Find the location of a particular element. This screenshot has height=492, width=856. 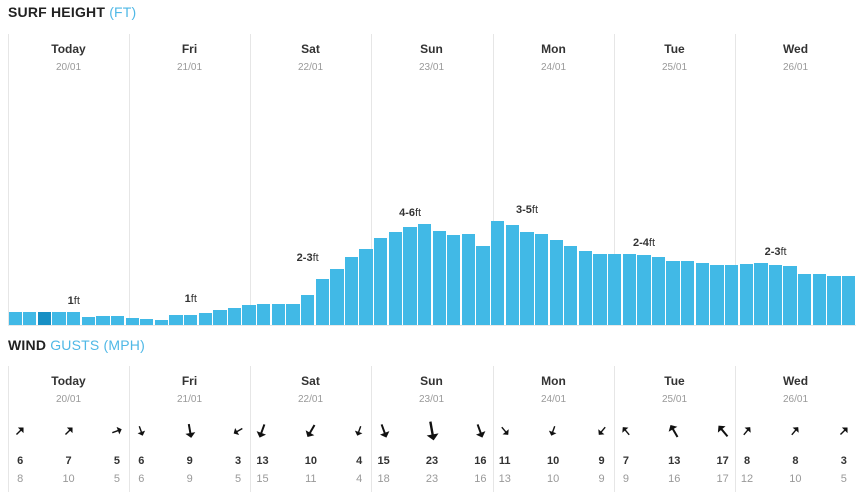

wind-gust: 16 is located at coordinates (480, 479).